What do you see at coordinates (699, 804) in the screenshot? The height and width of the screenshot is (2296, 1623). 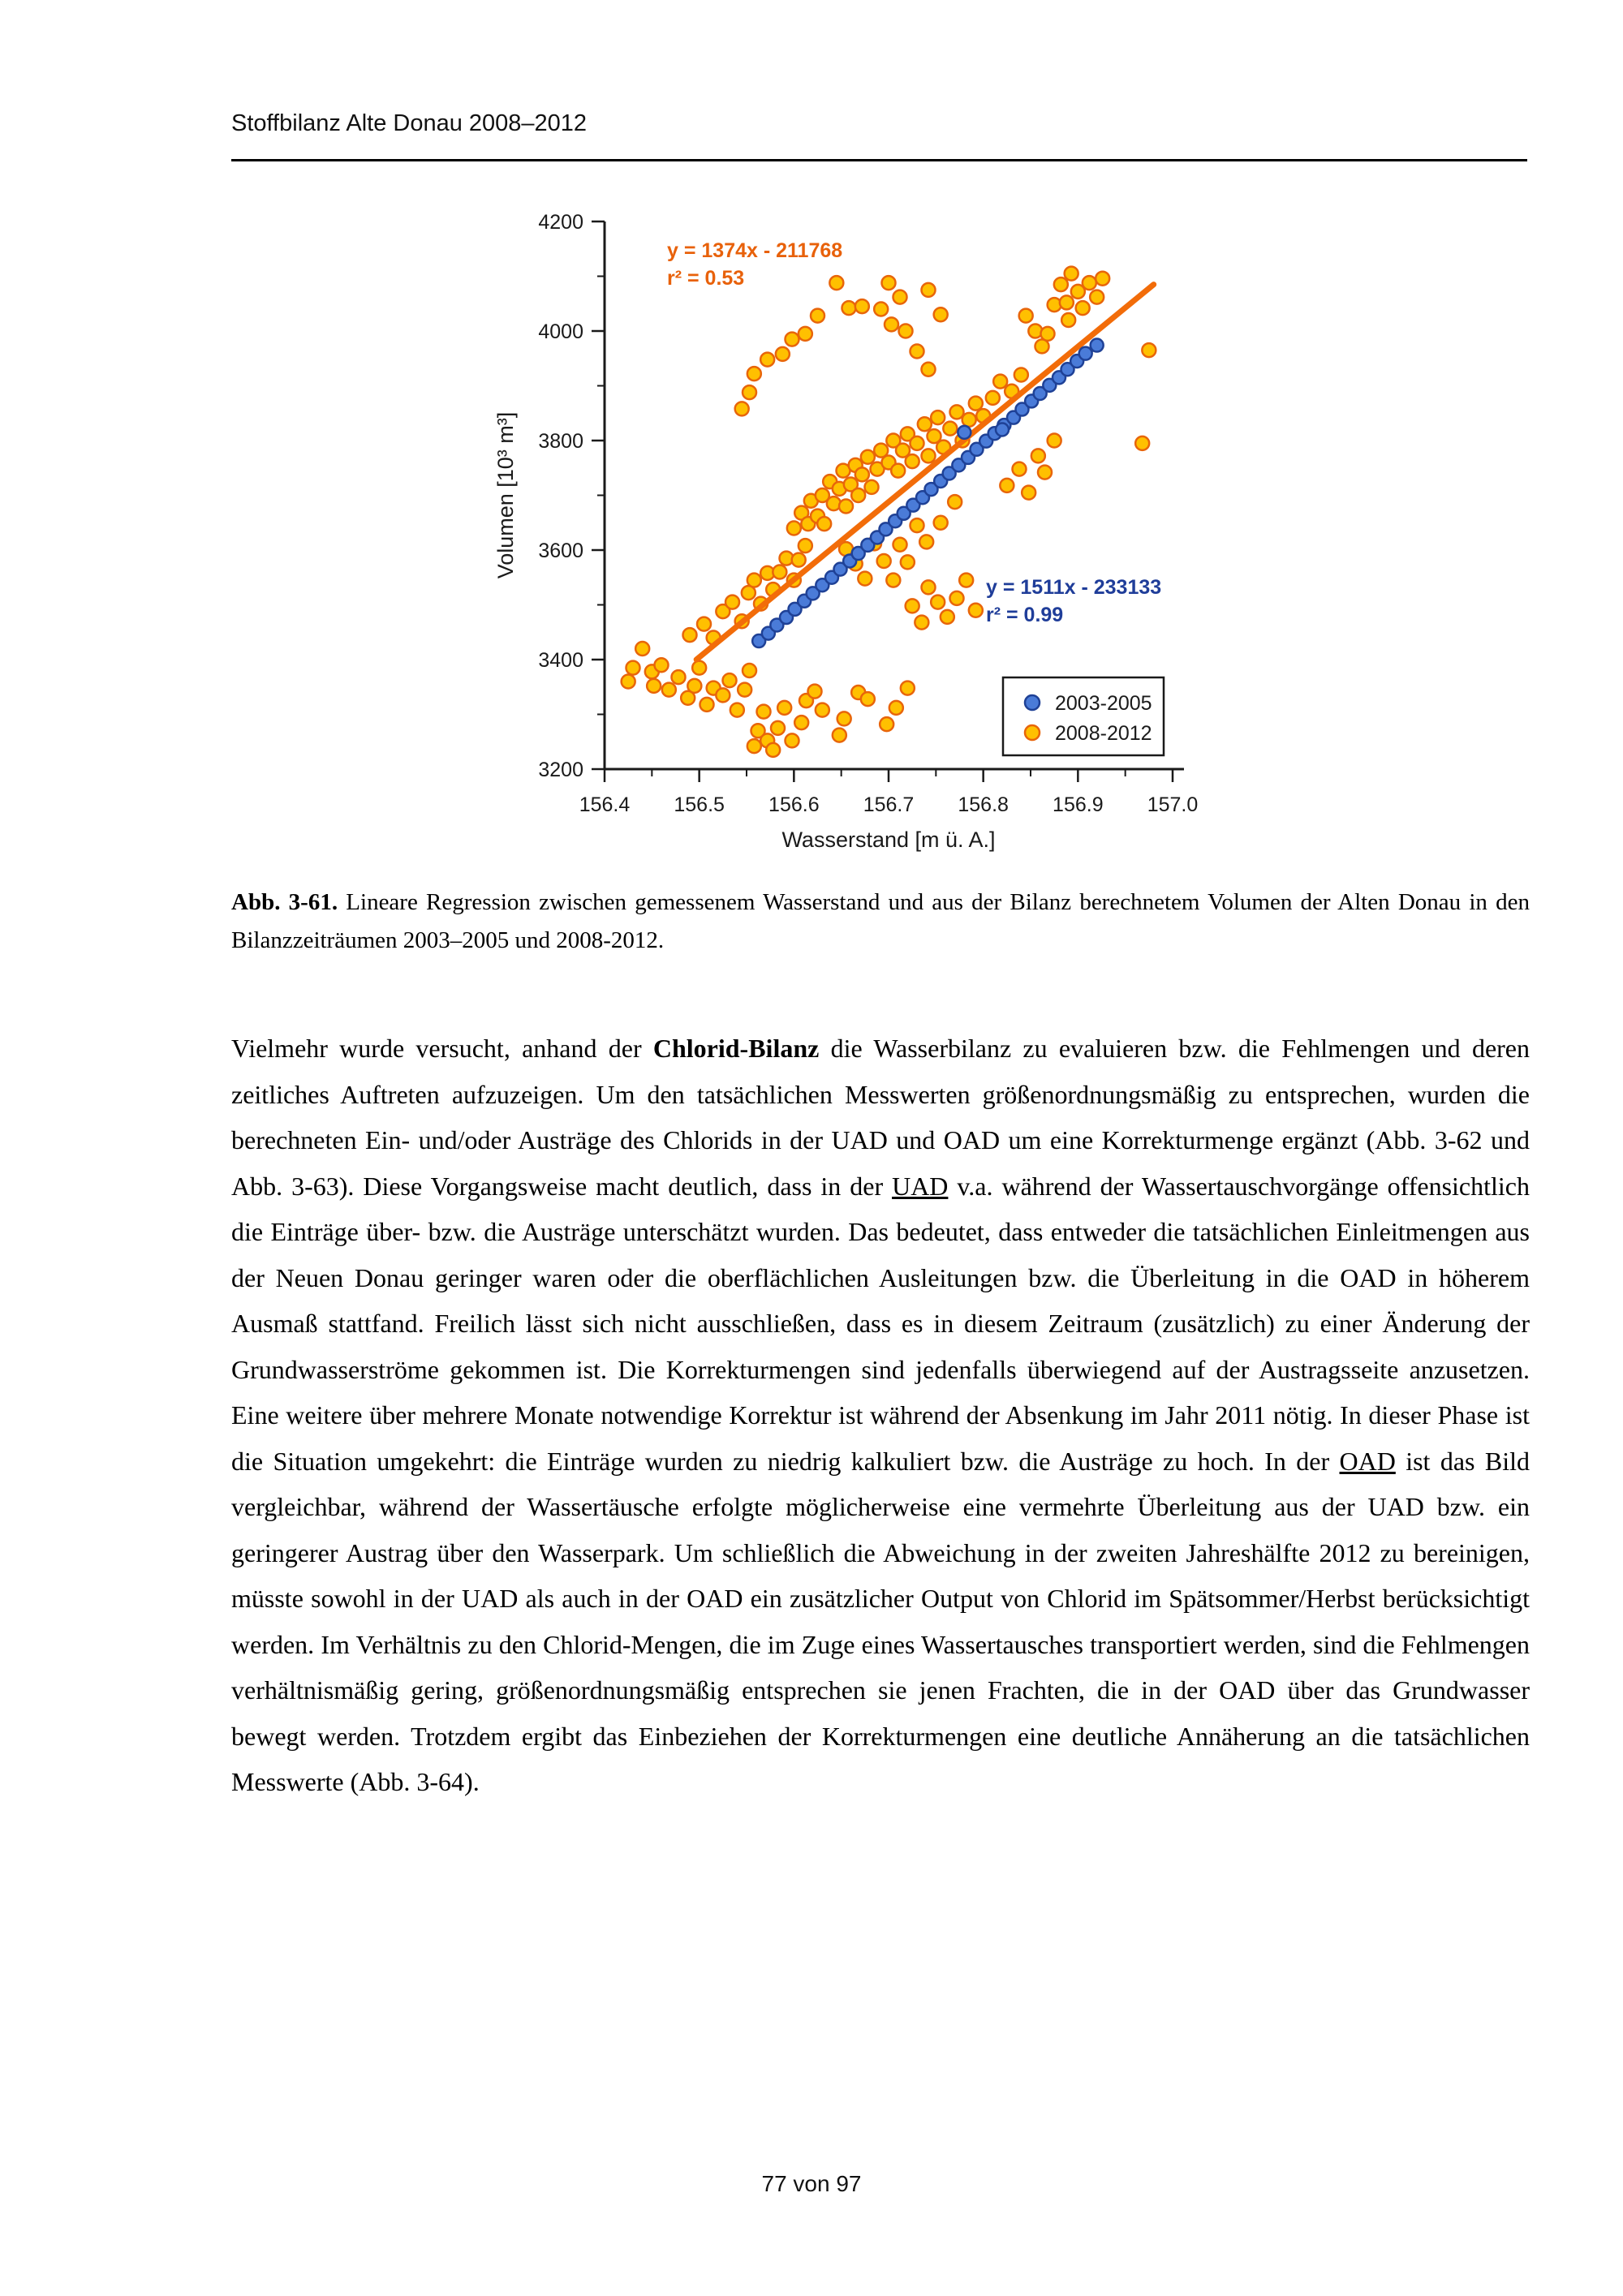 I see `x-tick-label: 156.5` at bounding box center [699, 804].